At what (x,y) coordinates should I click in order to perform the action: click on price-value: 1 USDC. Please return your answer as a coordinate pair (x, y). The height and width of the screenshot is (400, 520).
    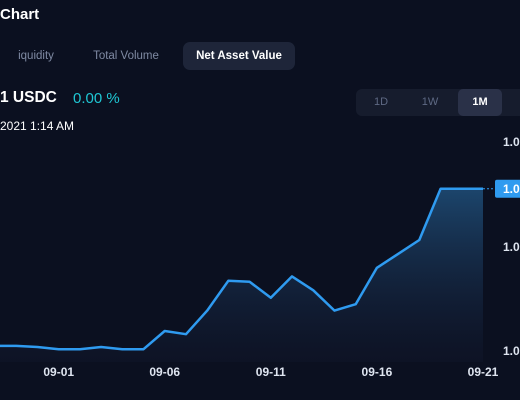
    Looking at the image, I should click on (28, 97).